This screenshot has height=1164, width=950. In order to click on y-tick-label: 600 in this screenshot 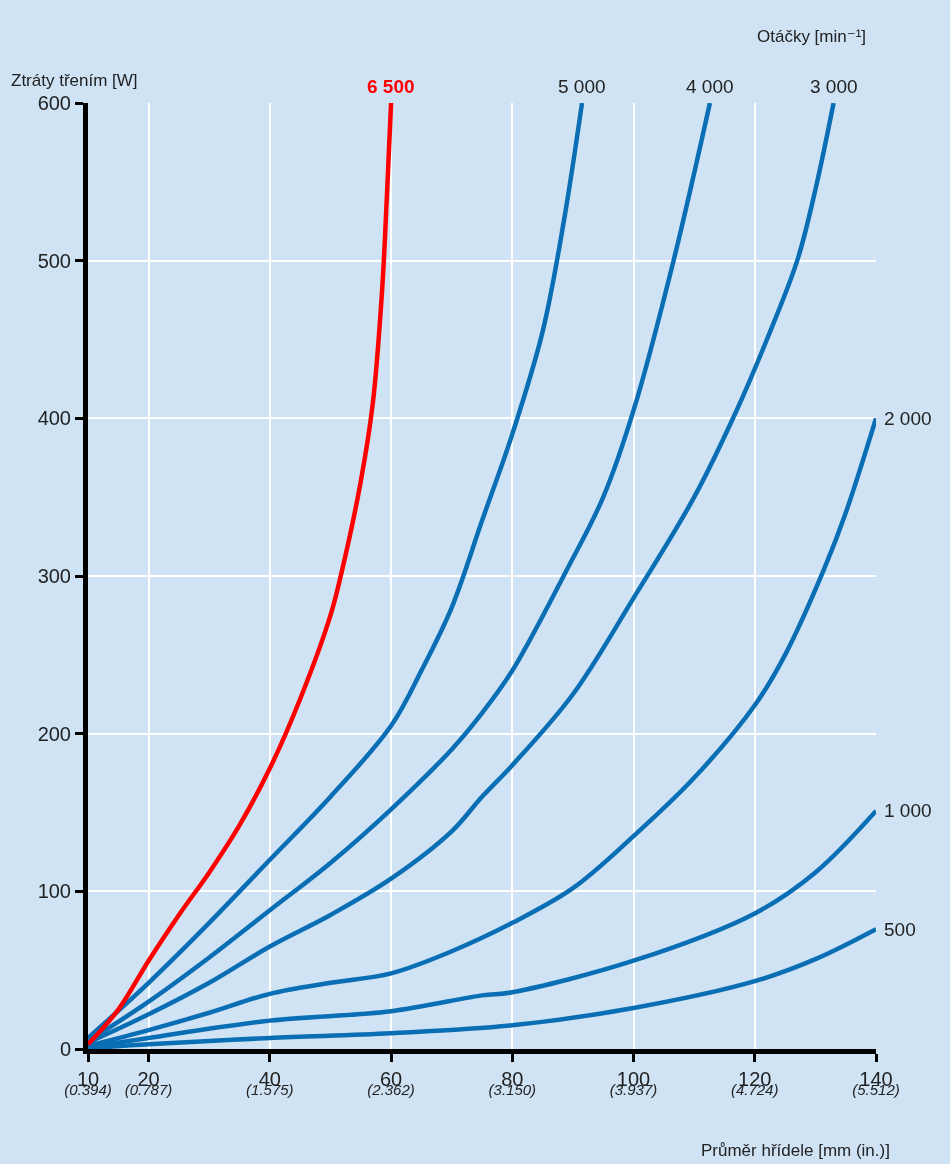, I will do `click(54, 103)`.